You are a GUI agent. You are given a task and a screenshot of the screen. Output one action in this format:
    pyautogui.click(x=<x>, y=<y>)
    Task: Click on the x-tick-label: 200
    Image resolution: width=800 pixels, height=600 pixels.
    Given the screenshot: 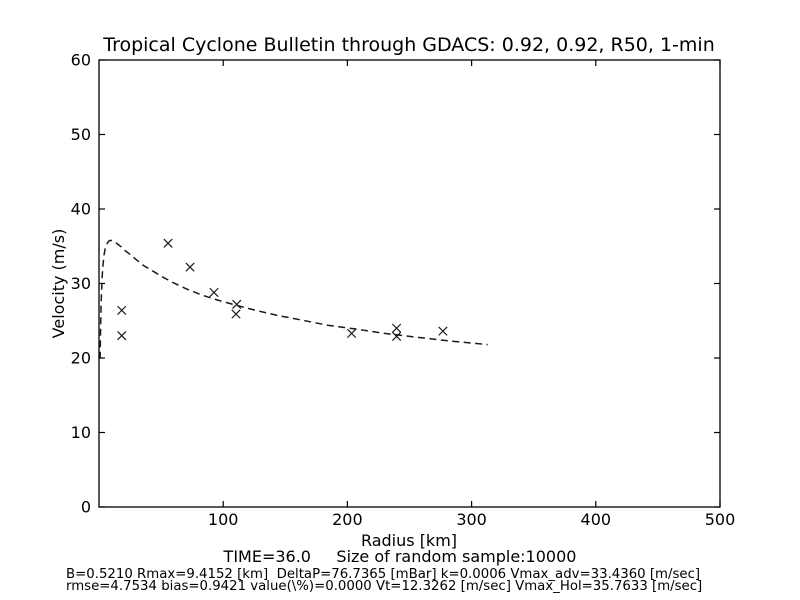 What is the action you would take?
    pyautogui.click(x=347, y=519)
    